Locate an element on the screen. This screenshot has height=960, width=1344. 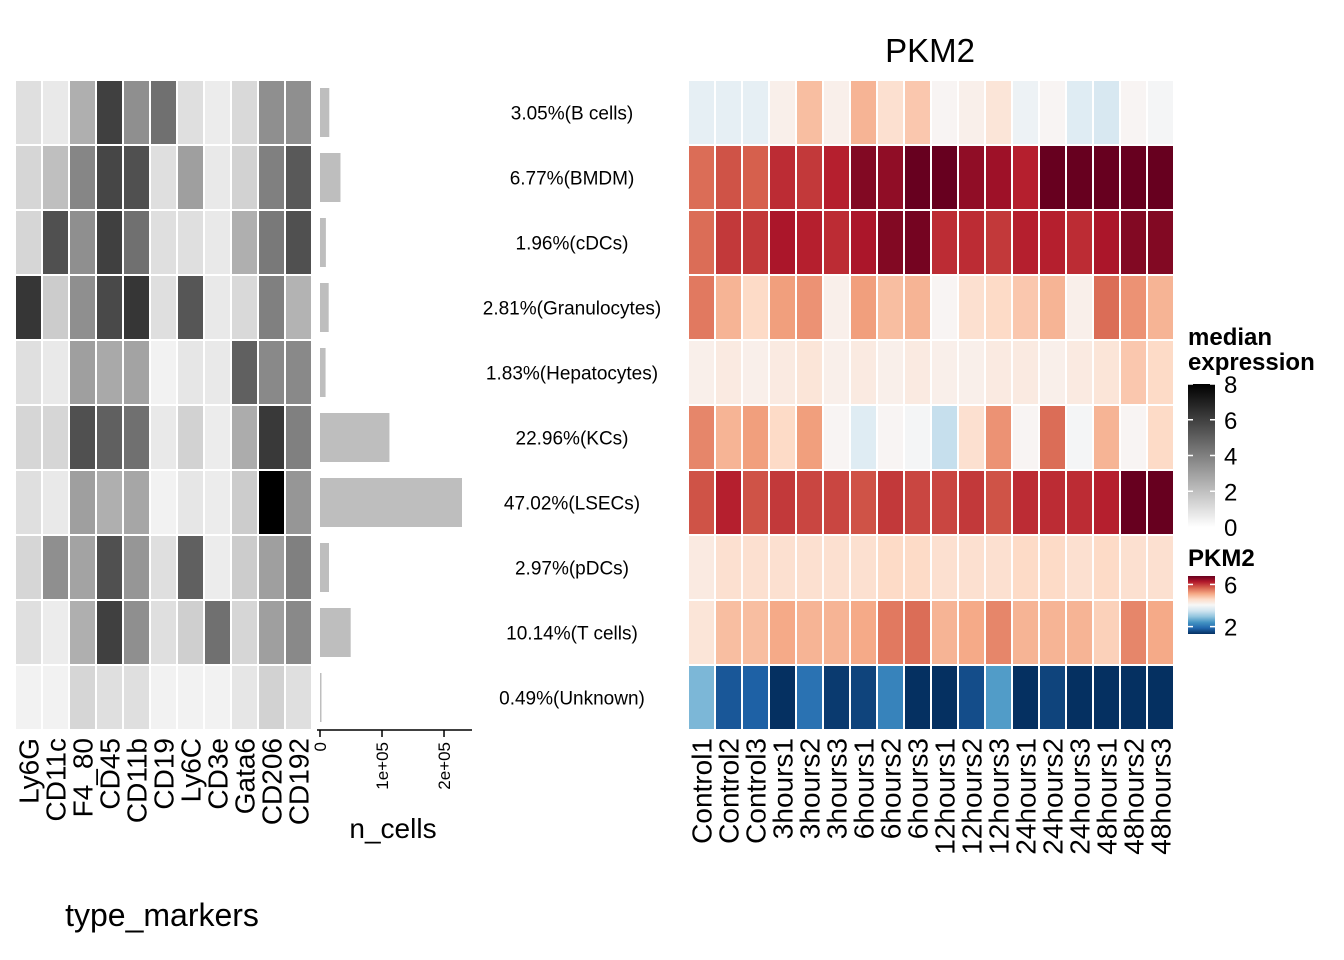
marker-column-label: CD19 is located at coordinates (164, 774).